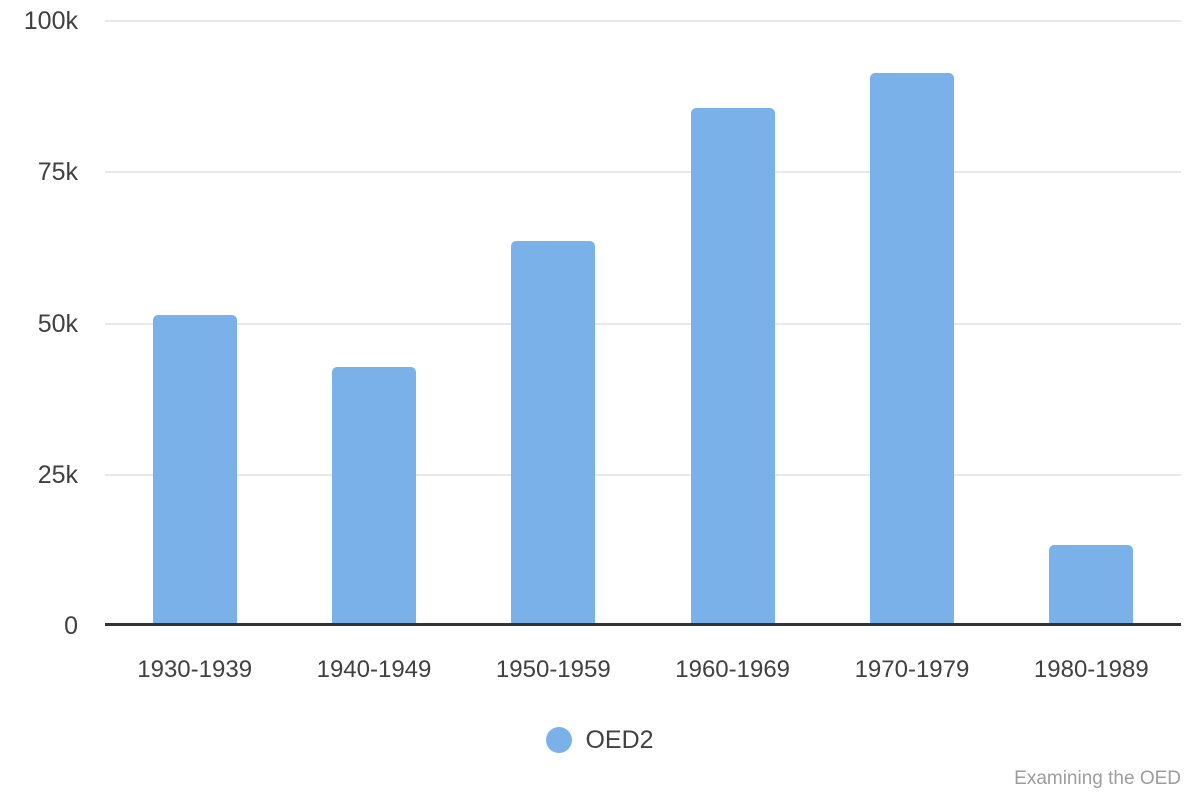 Image resolution: width=1200 pixels, height=800 pixels. Describe the element at coordinates (50, 21) in the screenshot. I see `y-tick-label-100k: 100k` at that location.